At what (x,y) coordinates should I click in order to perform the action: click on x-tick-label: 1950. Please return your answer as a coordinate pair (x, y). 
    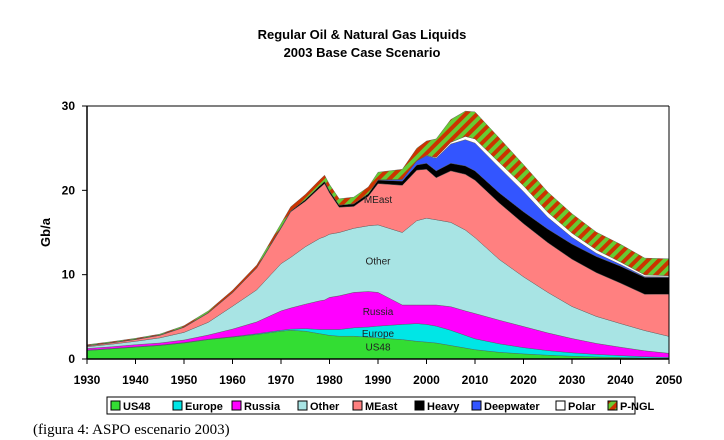
    Looking at the image, I should click on (184, 380).